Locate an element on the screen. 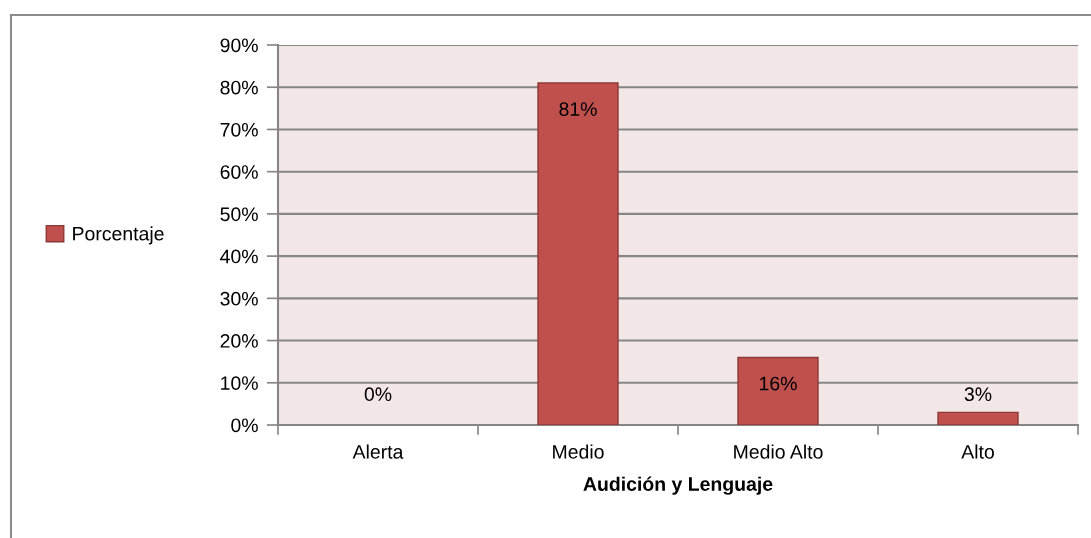 Image resolution: width=1091 pixels, height=538 pixels. y-tick-label: 30% is located at coordinates (239, 298).